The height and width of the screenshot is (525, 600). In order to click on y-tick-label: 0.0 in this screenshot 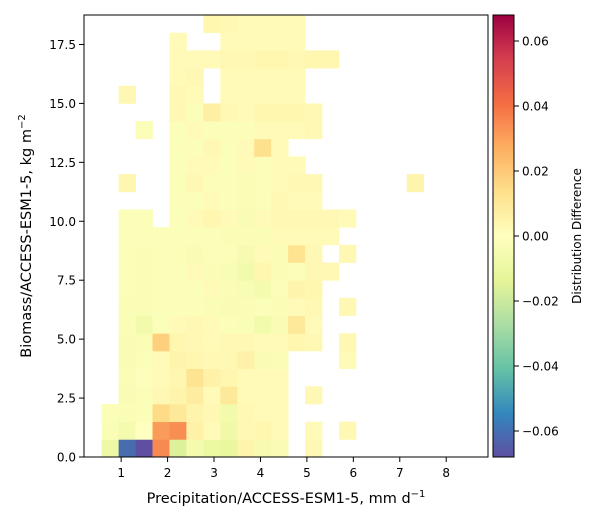, I will do `click(66, 458)`.